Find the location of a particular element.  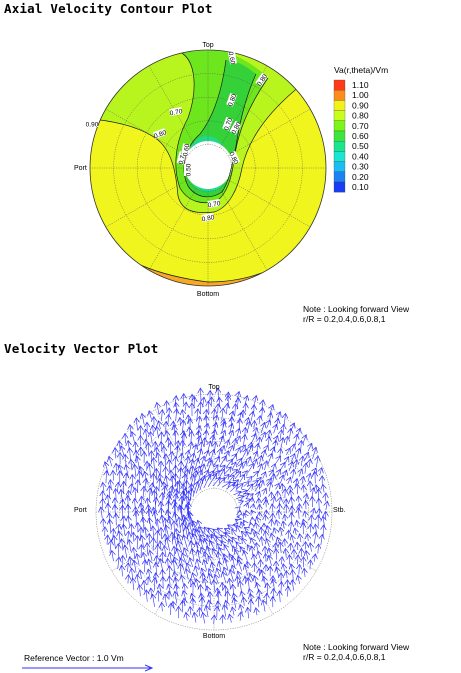

contour-value-label: 0.70 is located at coordinates (176, 112).